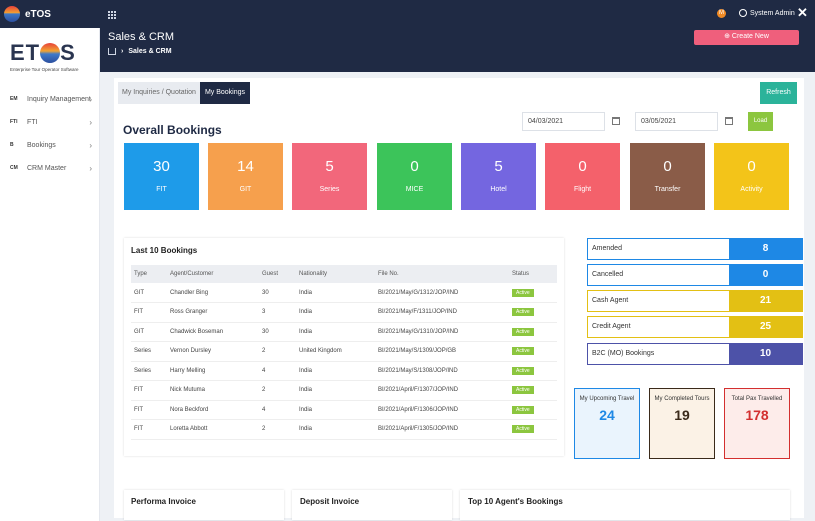  I want to click on table-cell: Loretta Abbott, so click(213, 429).